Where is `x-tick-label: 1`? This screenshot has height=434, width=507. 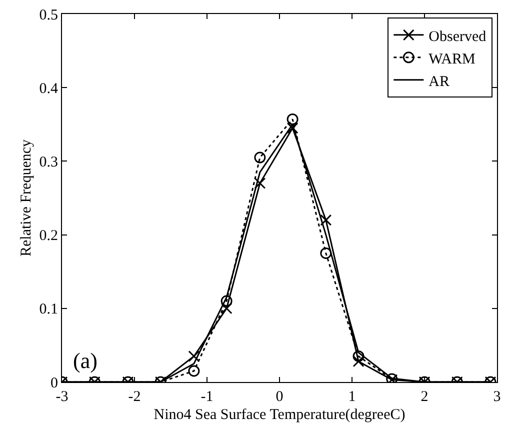
x-tick-label: 1 is located at coordinates (352, 397).